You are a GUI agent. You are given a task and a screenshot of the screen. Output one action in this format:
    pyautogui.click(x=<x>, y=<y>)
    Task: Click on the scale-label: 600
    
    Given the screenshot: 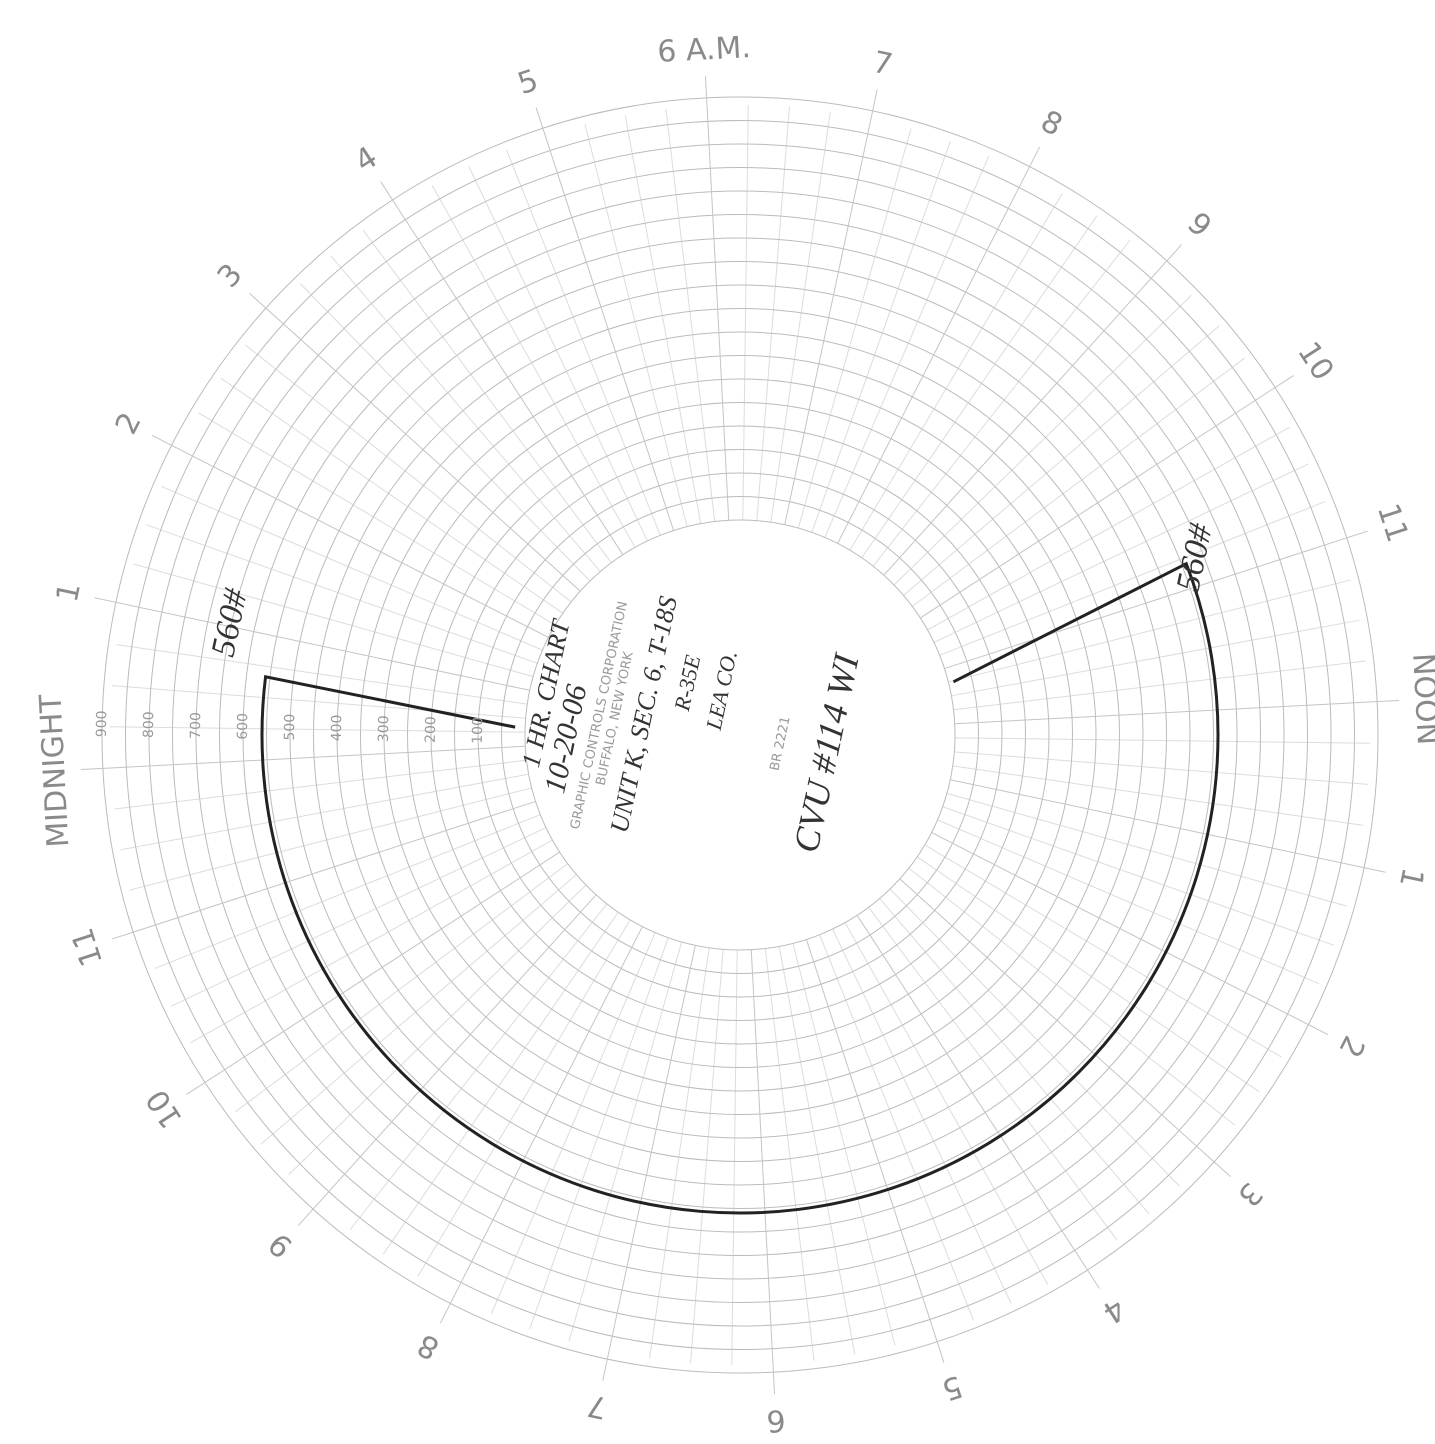 What is the action you would take?
    pyautogui.click(x=243, y=726)
    